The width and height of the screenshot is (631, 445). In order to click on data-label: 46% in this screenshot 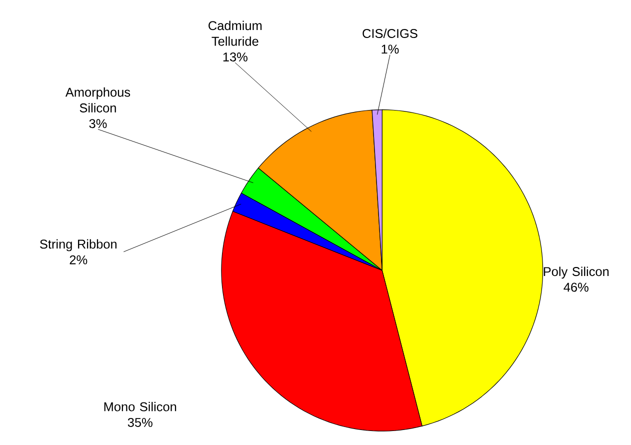, I will do `click(576, 287)`.